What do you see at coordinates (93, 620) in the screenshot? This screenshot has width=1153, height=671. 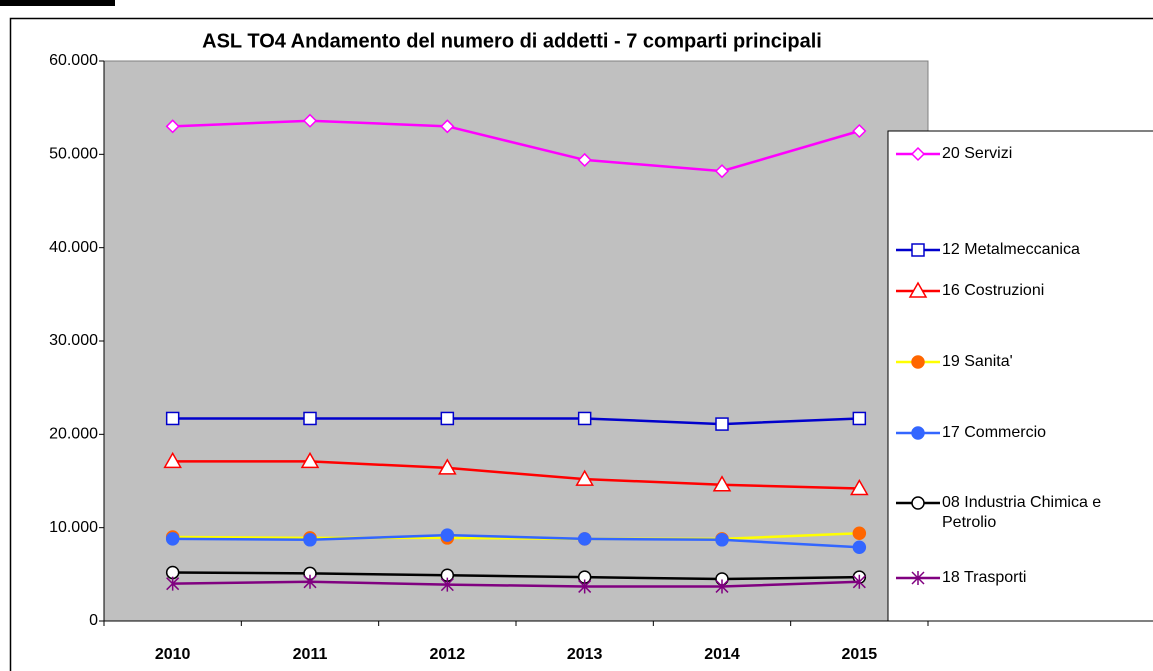 I see `y-tick-label: 0` at bounding box center [93, 620].